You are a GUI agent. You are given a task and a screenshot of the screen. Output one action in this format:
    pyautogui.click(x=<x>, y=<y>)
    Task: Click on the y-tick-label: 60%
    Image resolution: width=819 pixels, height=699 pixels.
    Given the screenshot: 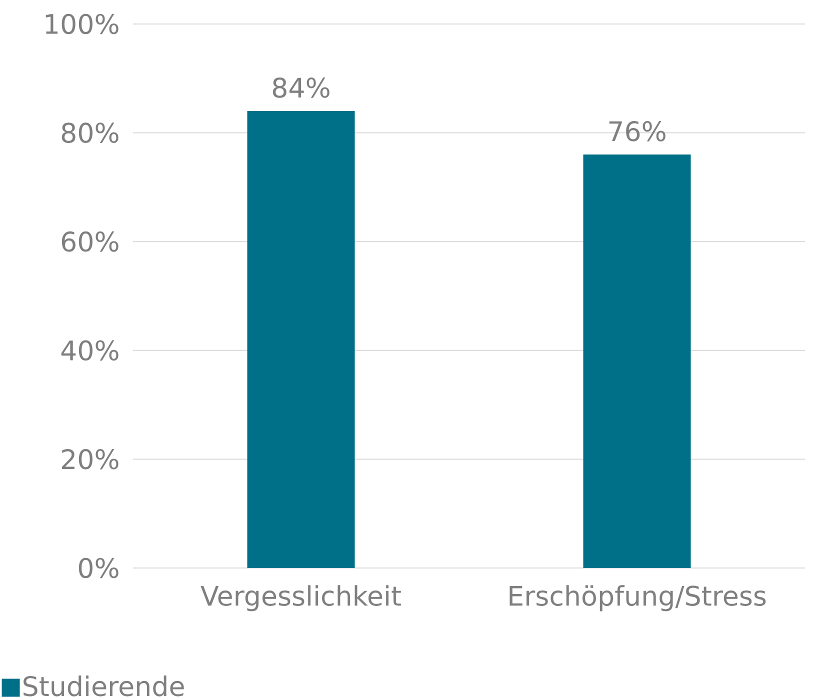 What is the action you would take?
    pyautogui.click(x=90, y=241)
    